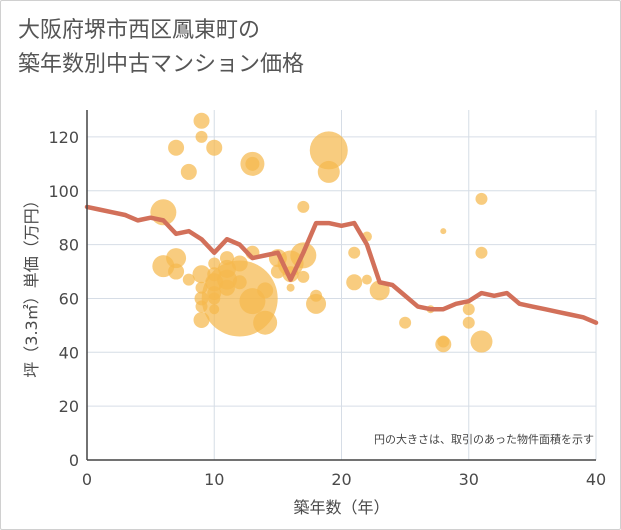 The image size is (621, 530). What do you see at coordinates (74, 460) in the screenshot?
I see `y-tick-label: 0` at bounding box center [74, 460].